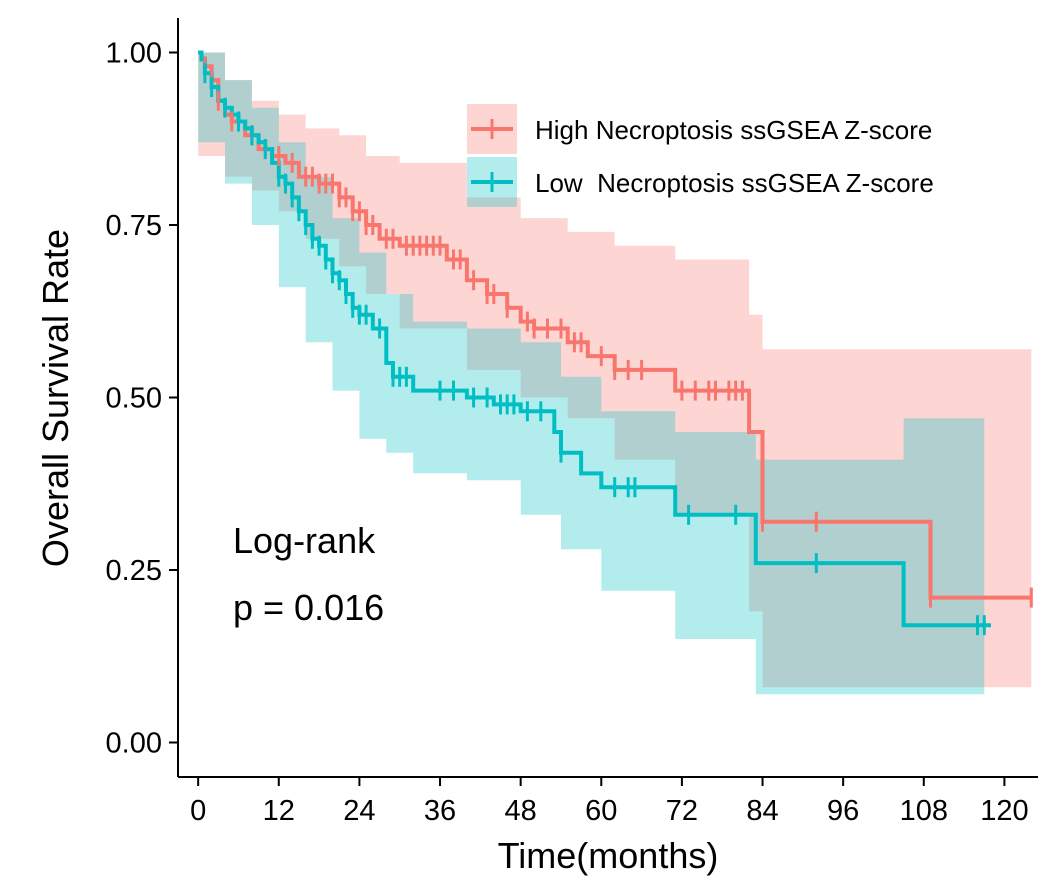 The height and width of the screenshot is (882, 1041). Describe the element at coordinates (682, 811) in the screenshot. I see `x-tick-label: 72` at that location.